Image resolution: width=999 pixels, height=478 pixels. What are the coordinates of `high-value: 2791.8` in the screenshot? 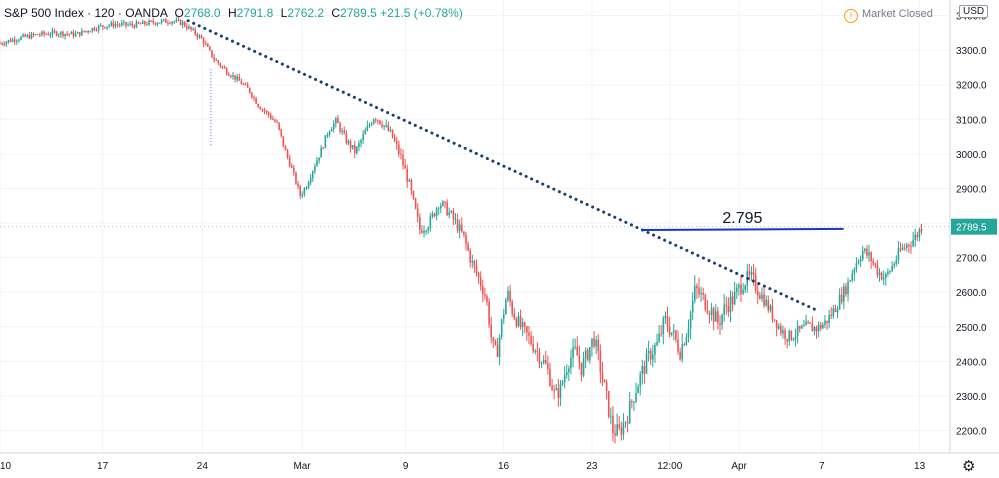 It's located at (255, 13).